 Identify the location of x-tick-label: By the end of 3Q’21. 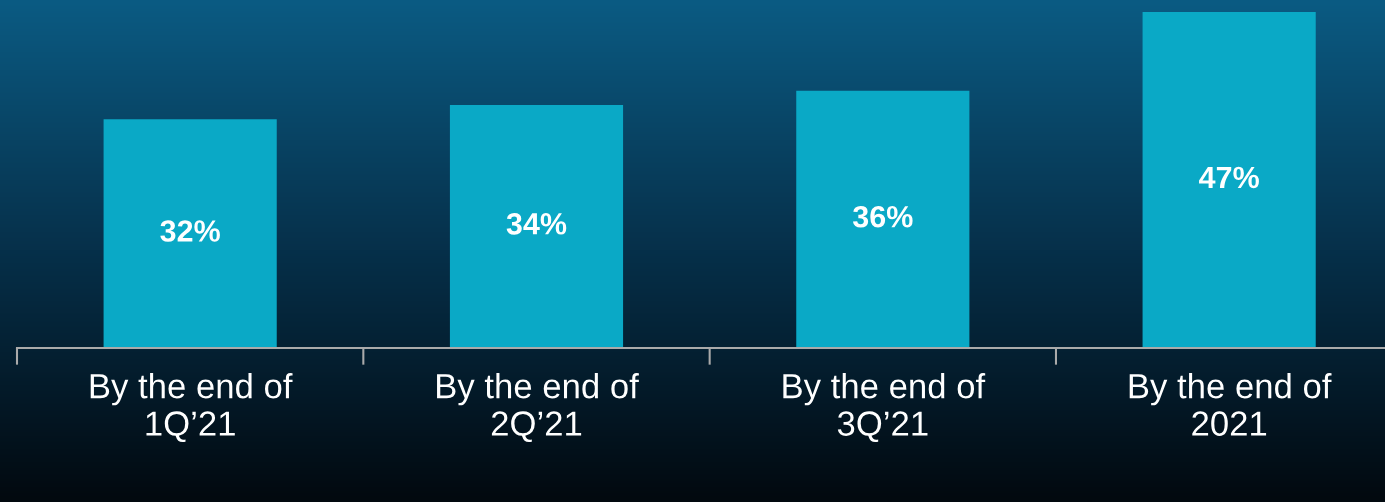
(884, 408).